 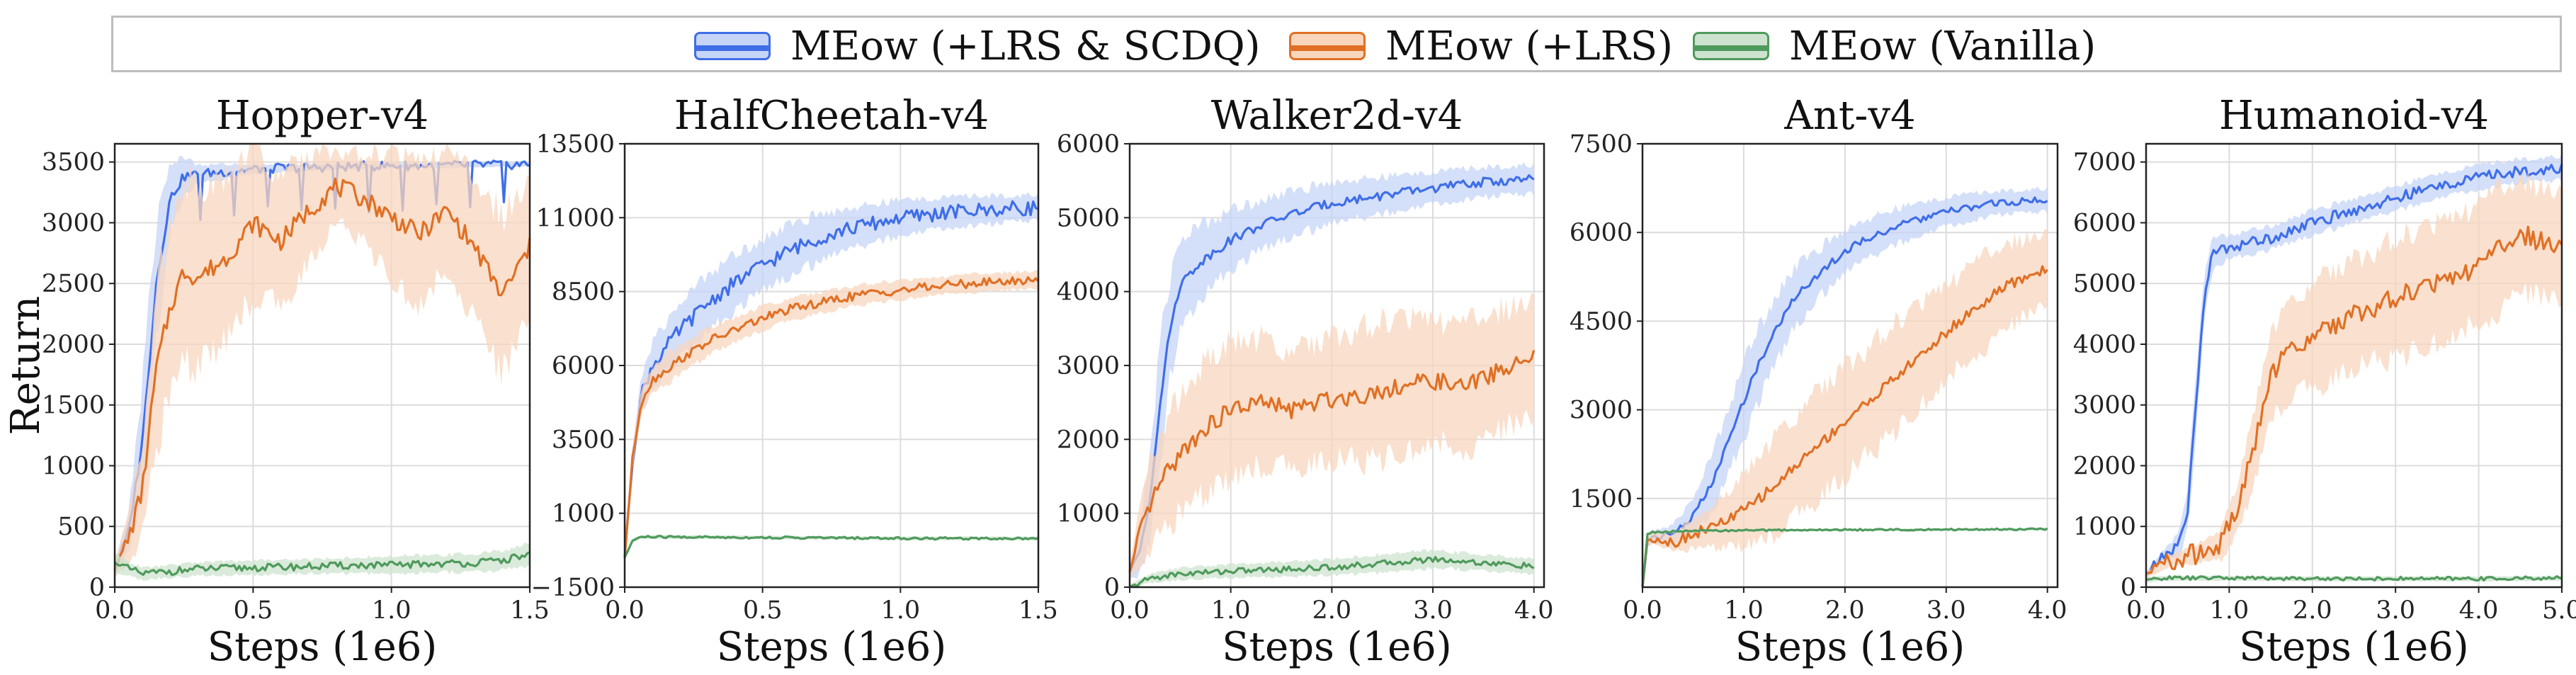 What do you see at coordinates (1942, 46) in the screenshot?
I see `legend-label: MEow (Vanilla)` at bounding box center [1942, 46].